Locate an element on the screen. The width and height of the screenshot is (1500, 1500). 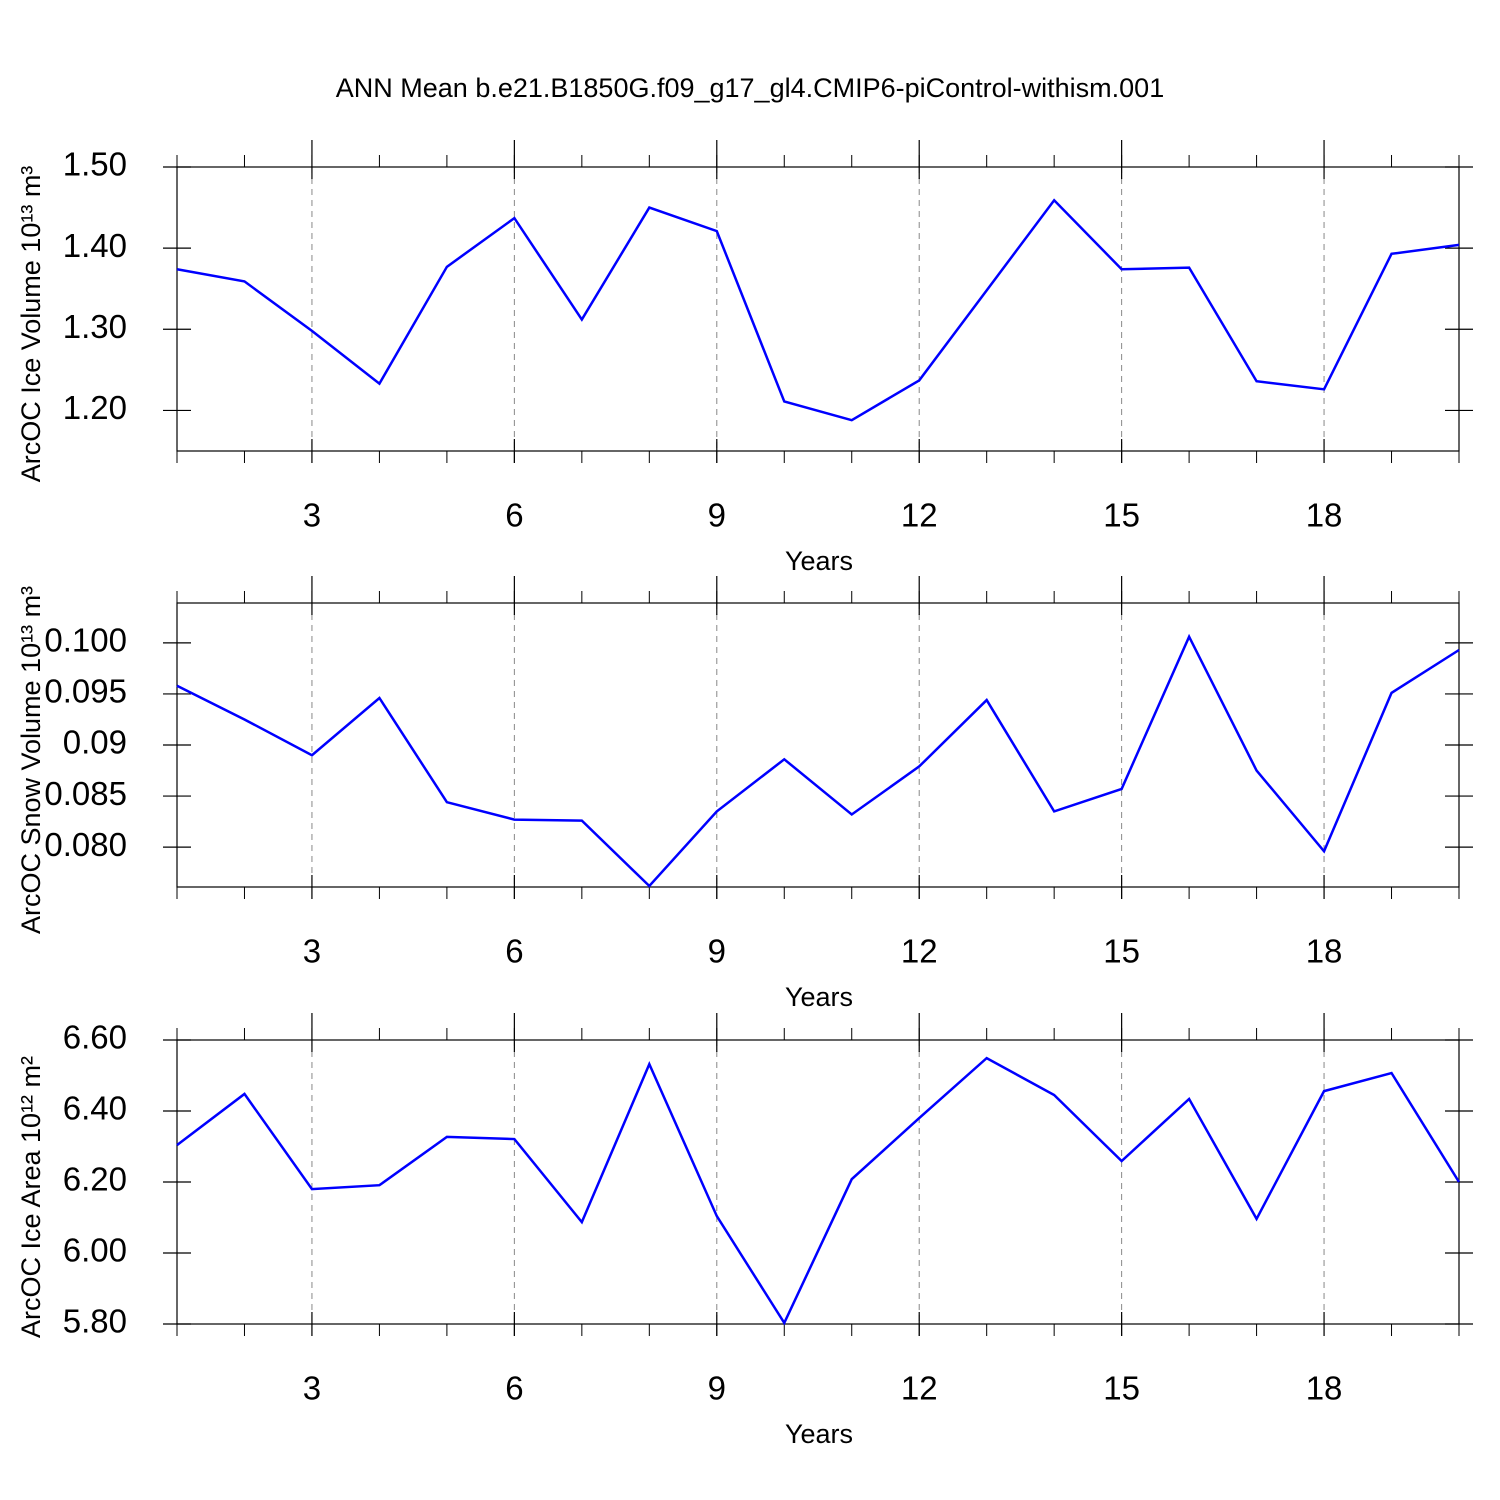
y-tick-label: 1.50 is located at coordinates (95, 164).